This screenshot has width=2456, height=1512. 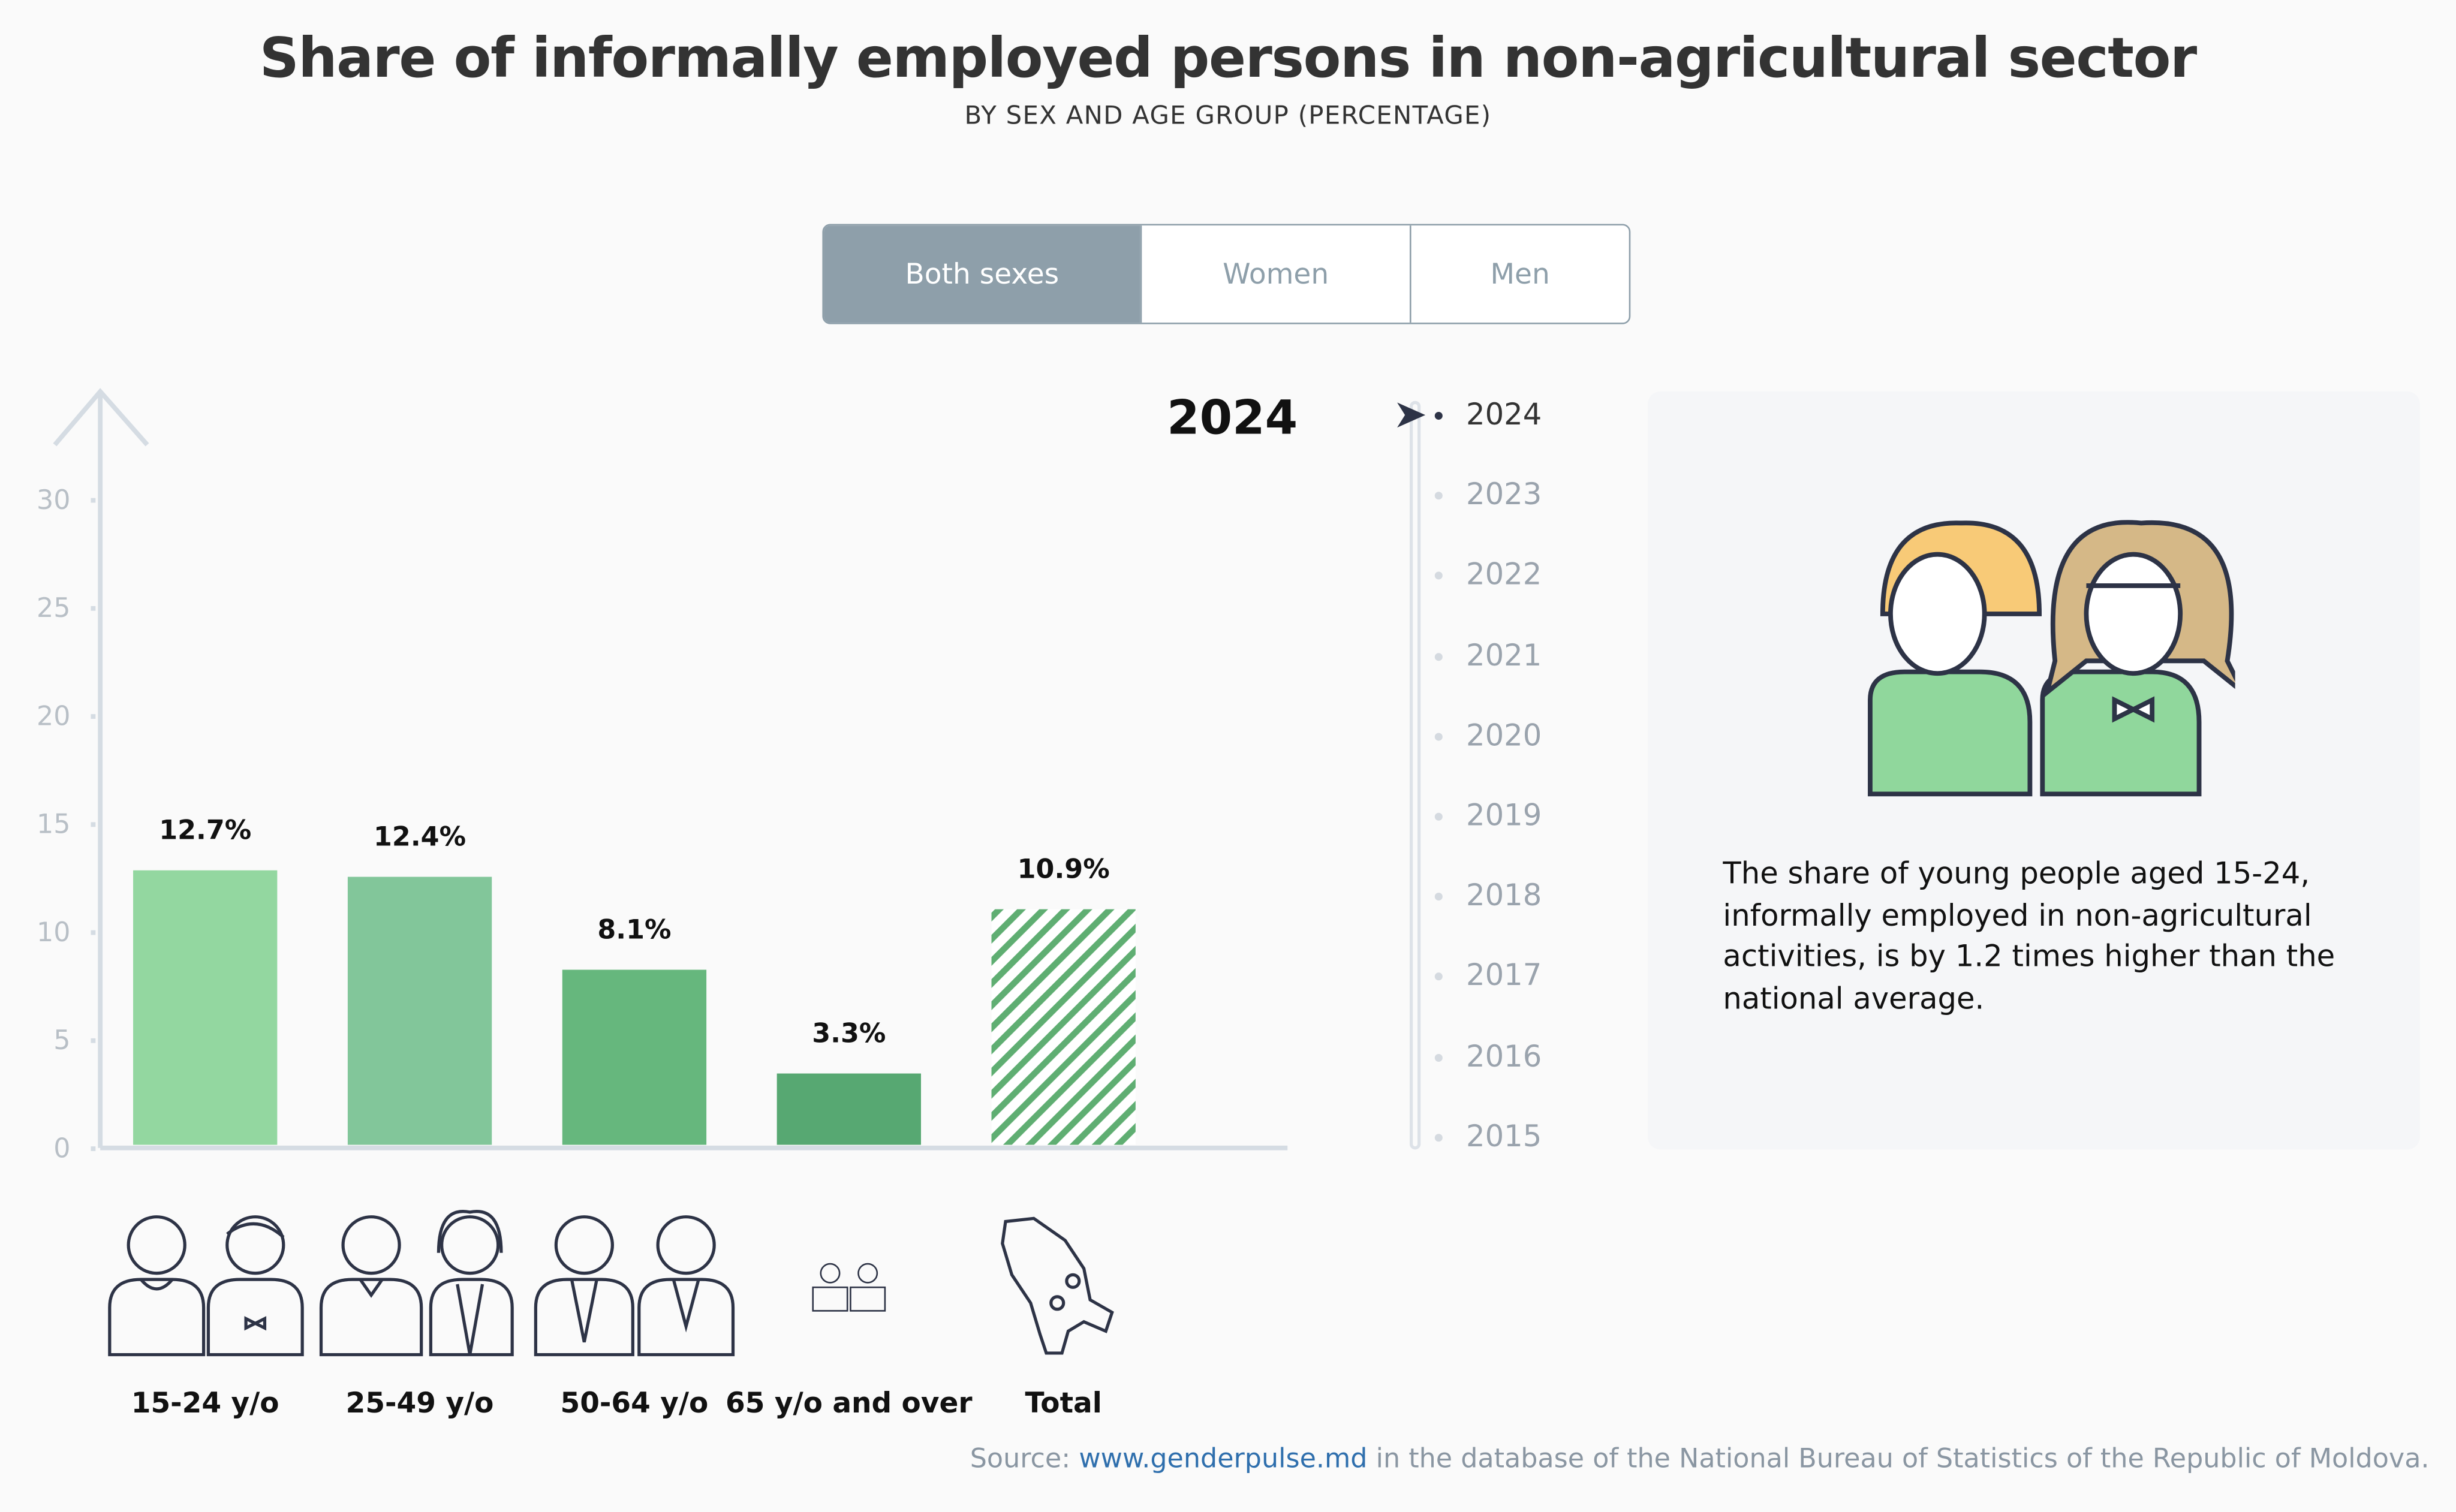 What do you see at coordinates (1504, 414) in the screenshot?
I see `timeline-year-2024: 2024` at bounding box center [1504, 414].